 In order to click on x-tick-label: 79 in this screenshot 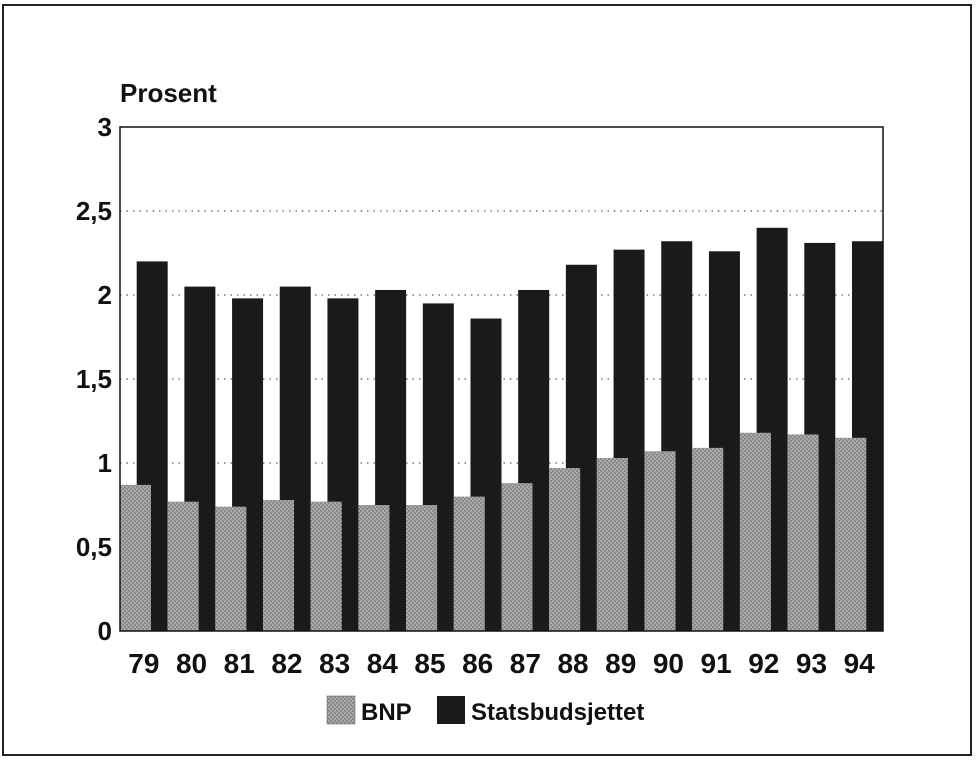, I will do `click(143, 663)`.